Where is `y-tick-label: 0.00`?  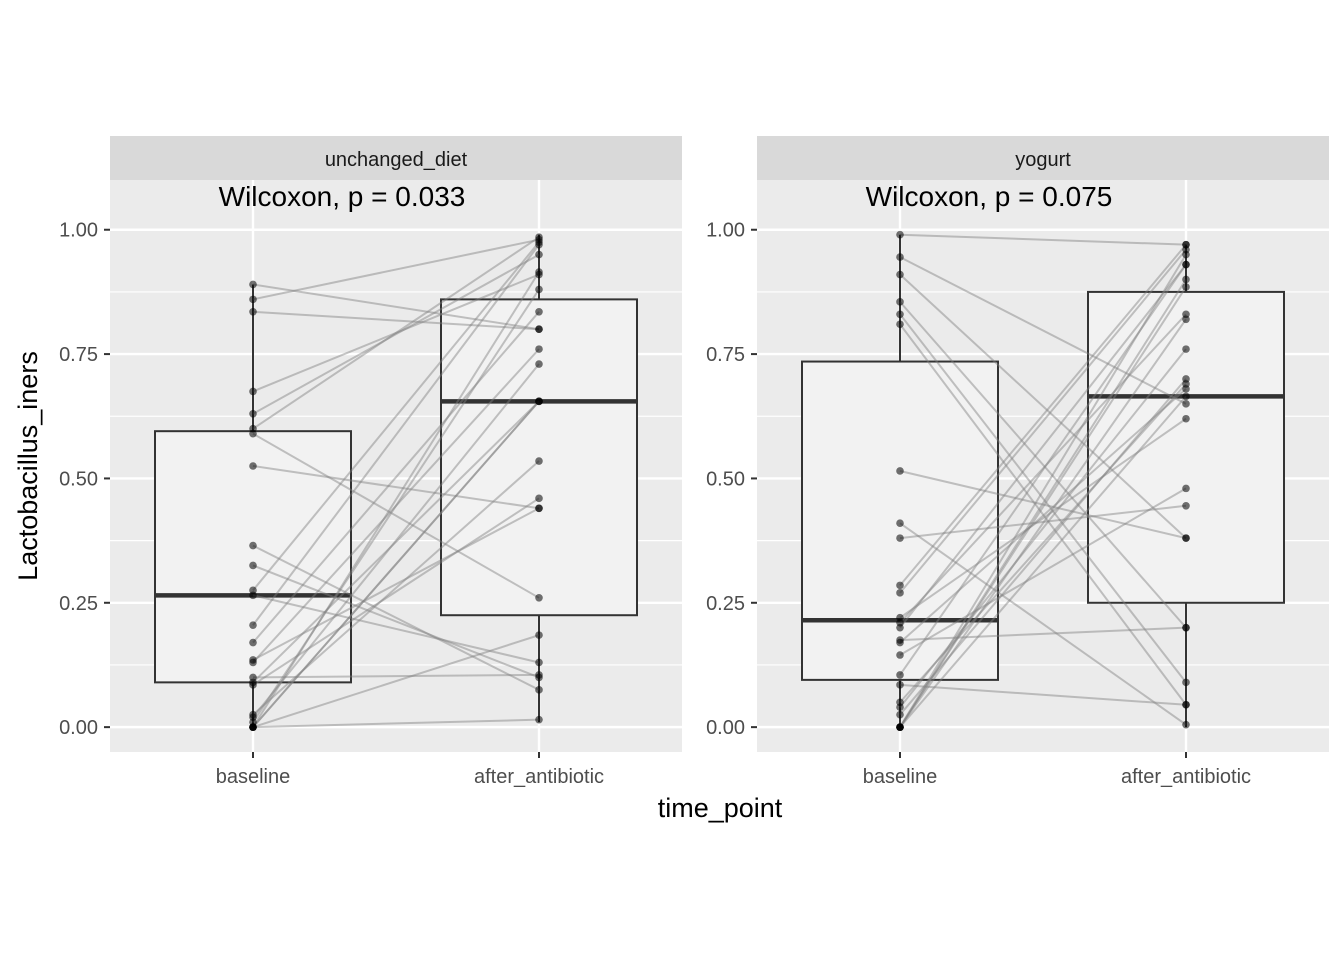
y-tick-label: 0.00 is located at coordinates (78, 728).